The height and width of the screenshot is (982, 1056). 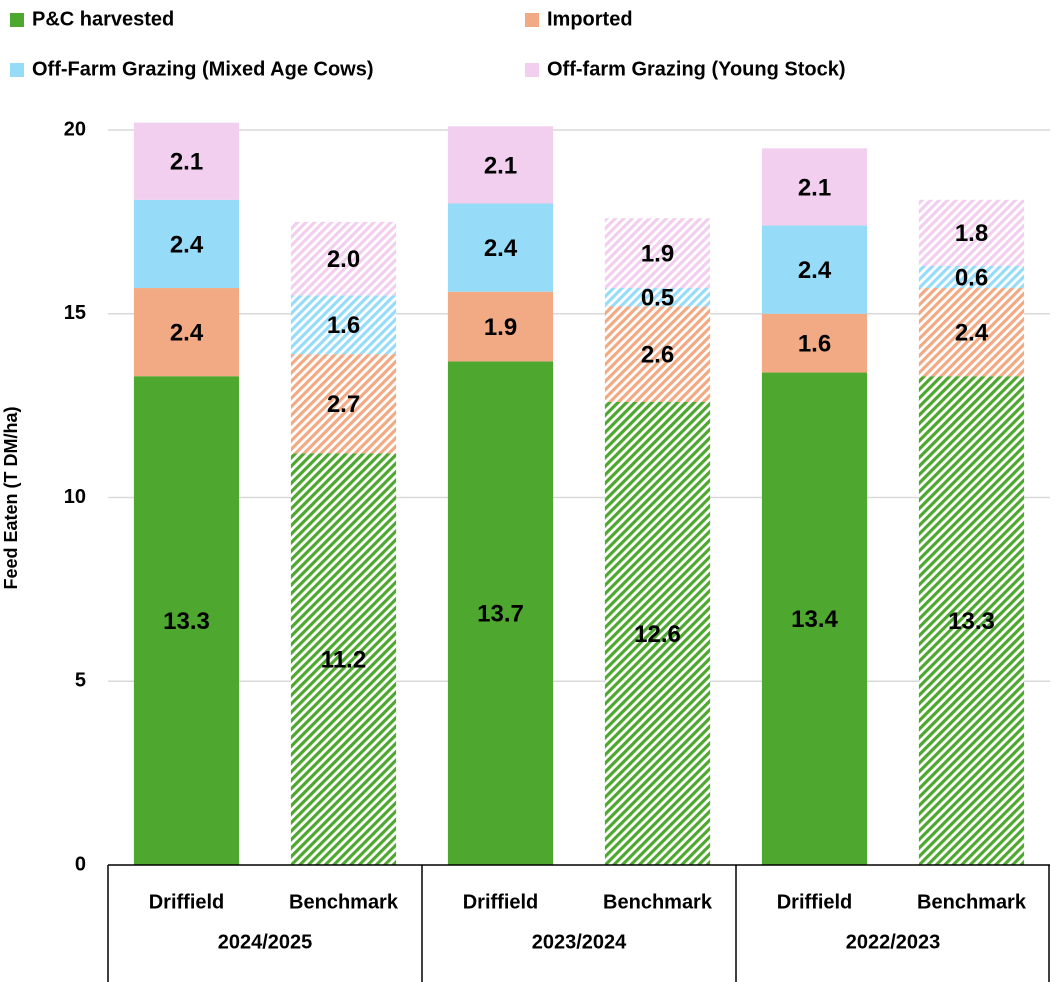 I want to click on data-label: 12.6, so click(x=657, y=634).